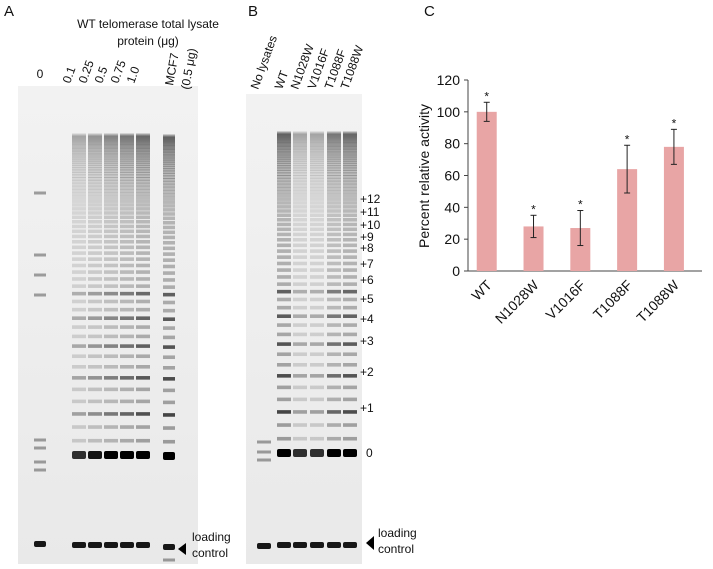  Describe the element at coordinates (172, 69) in the screenshot. I see `lane-label: MCF7` at that location.